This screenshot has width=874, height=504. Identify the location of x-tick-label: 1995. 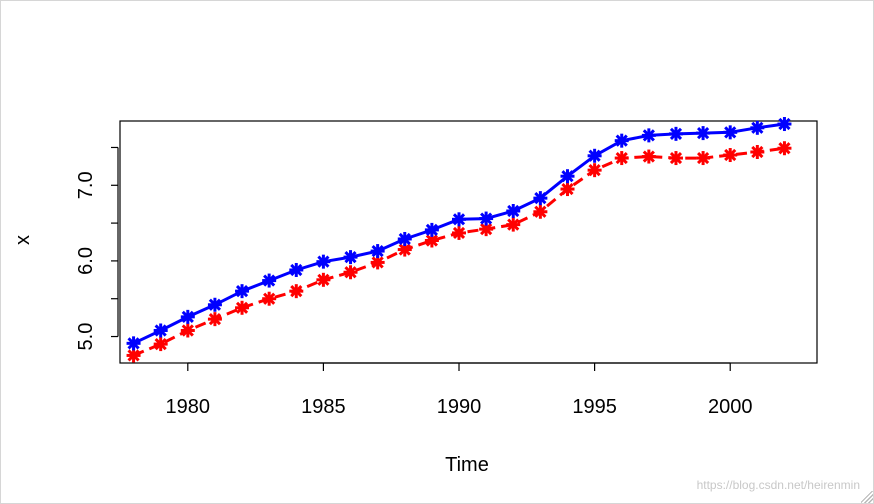
(594, 407).